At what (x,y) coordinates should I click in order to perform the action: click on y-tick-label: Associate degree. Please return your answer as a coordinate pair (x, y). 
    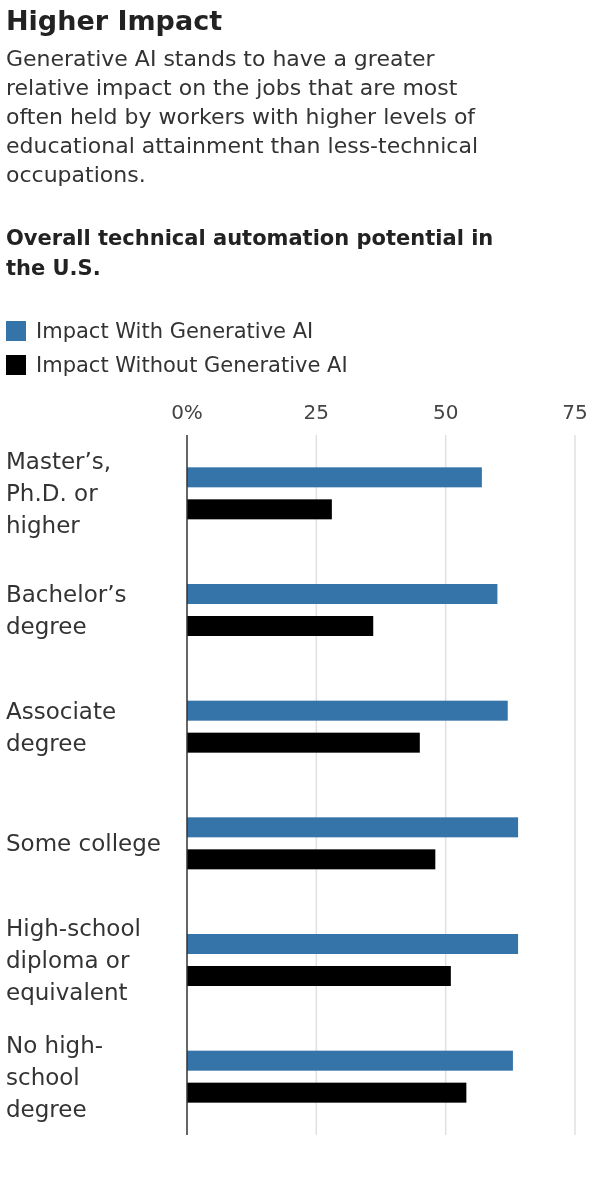
    Looking at the image, I should click on (61, 726).